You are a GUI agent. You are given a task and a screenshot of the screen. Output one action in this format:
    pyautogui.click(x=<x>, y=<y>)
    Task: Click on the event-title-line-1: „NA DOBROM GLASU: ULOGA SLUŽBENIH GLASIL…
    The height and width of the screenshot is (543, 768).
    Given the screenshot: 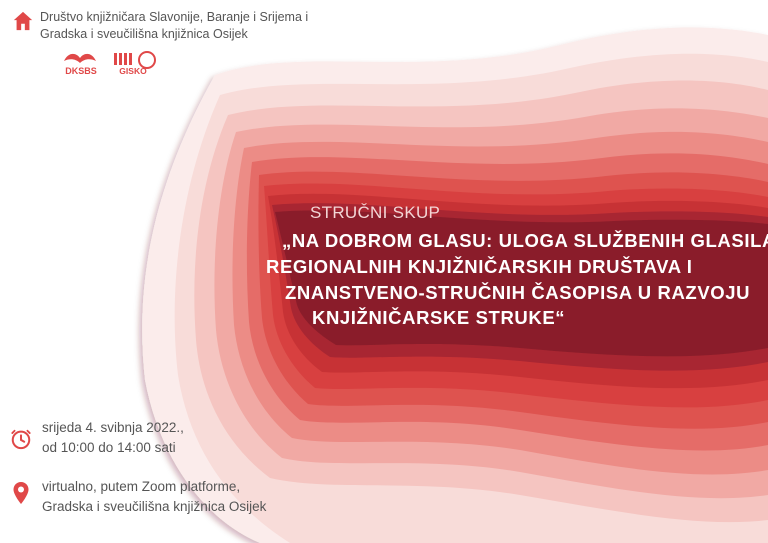 What is the action you would take?
    pyautogui.click(x=525, y=240)
    